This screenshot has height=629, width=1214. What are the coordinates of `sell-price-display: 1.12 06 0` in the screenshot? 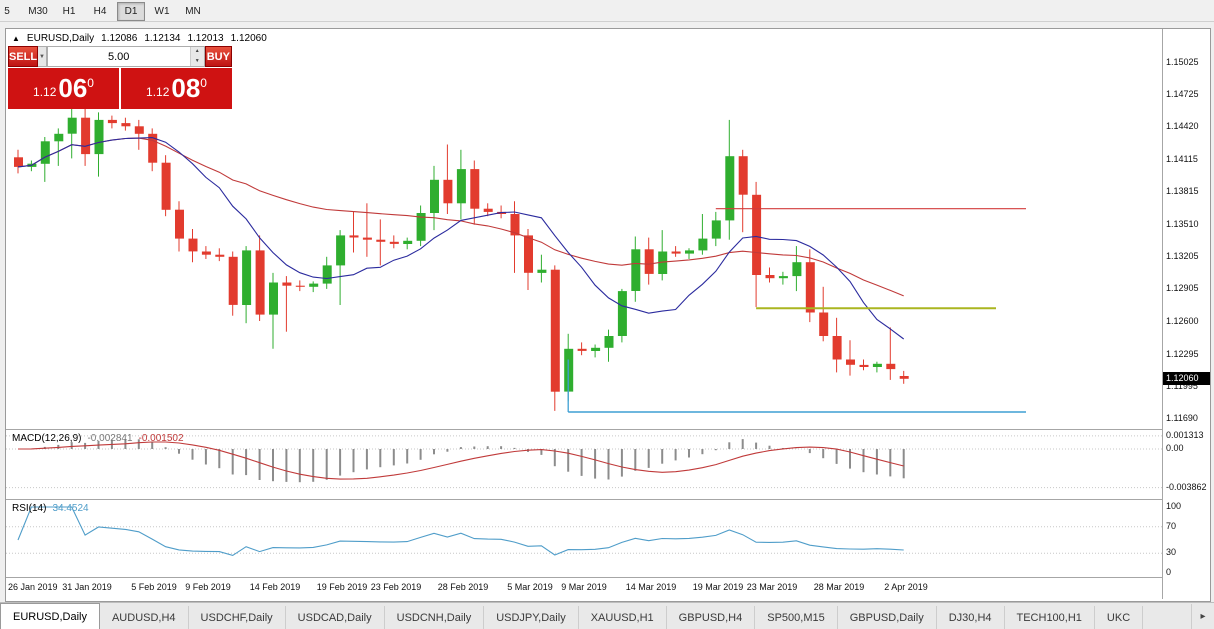 It's located at (63, 88).